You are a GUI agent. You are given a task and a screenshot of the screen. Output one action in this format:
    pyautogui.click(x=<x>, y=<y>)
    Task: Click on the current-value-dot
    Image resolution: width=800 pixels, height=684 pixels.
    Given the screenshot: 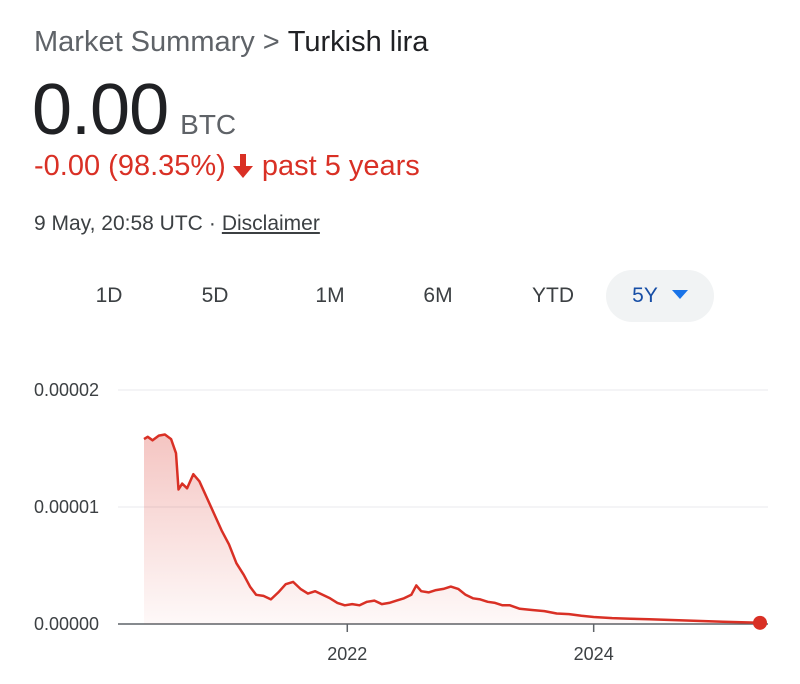 What is the action you would take?
    pyautogui.click(x=760, y=622)
    